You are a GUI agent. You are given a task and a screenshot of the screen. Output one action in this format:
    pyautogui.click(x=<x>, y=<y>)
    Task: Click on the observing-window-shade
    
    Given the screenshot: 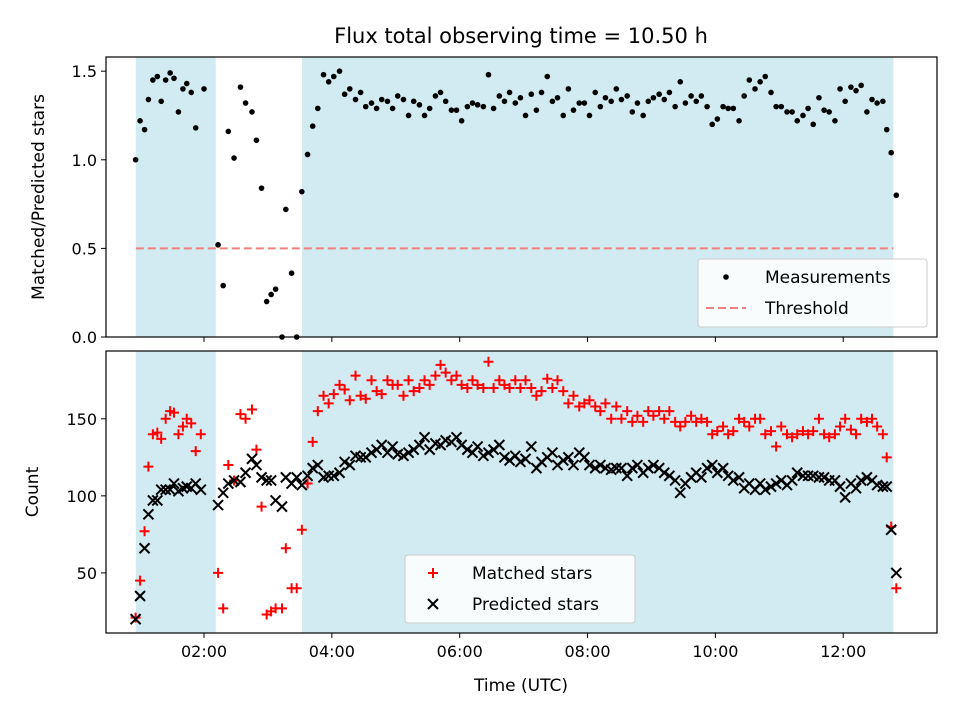 What is the action you would take?
    pyautogui.click(x=175, y=197)
    